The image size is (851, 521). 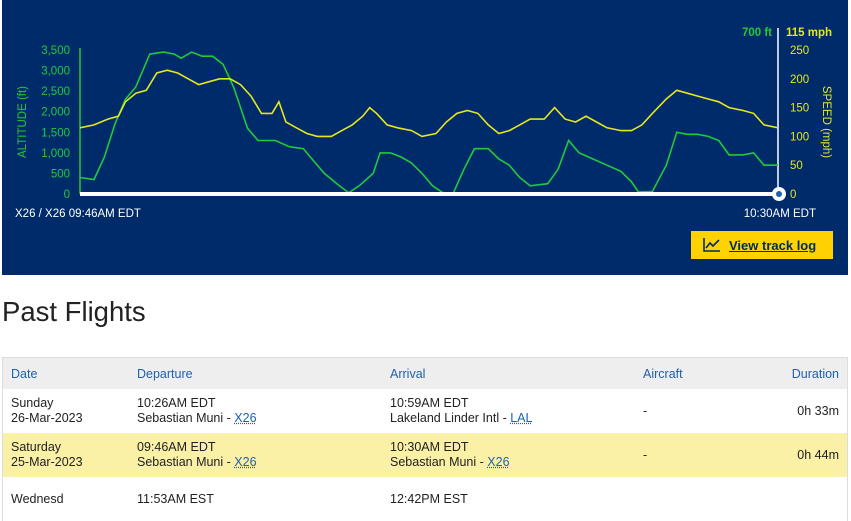 I want to click on departure-time: 11:53AM EST, so click(x=175, y=498).